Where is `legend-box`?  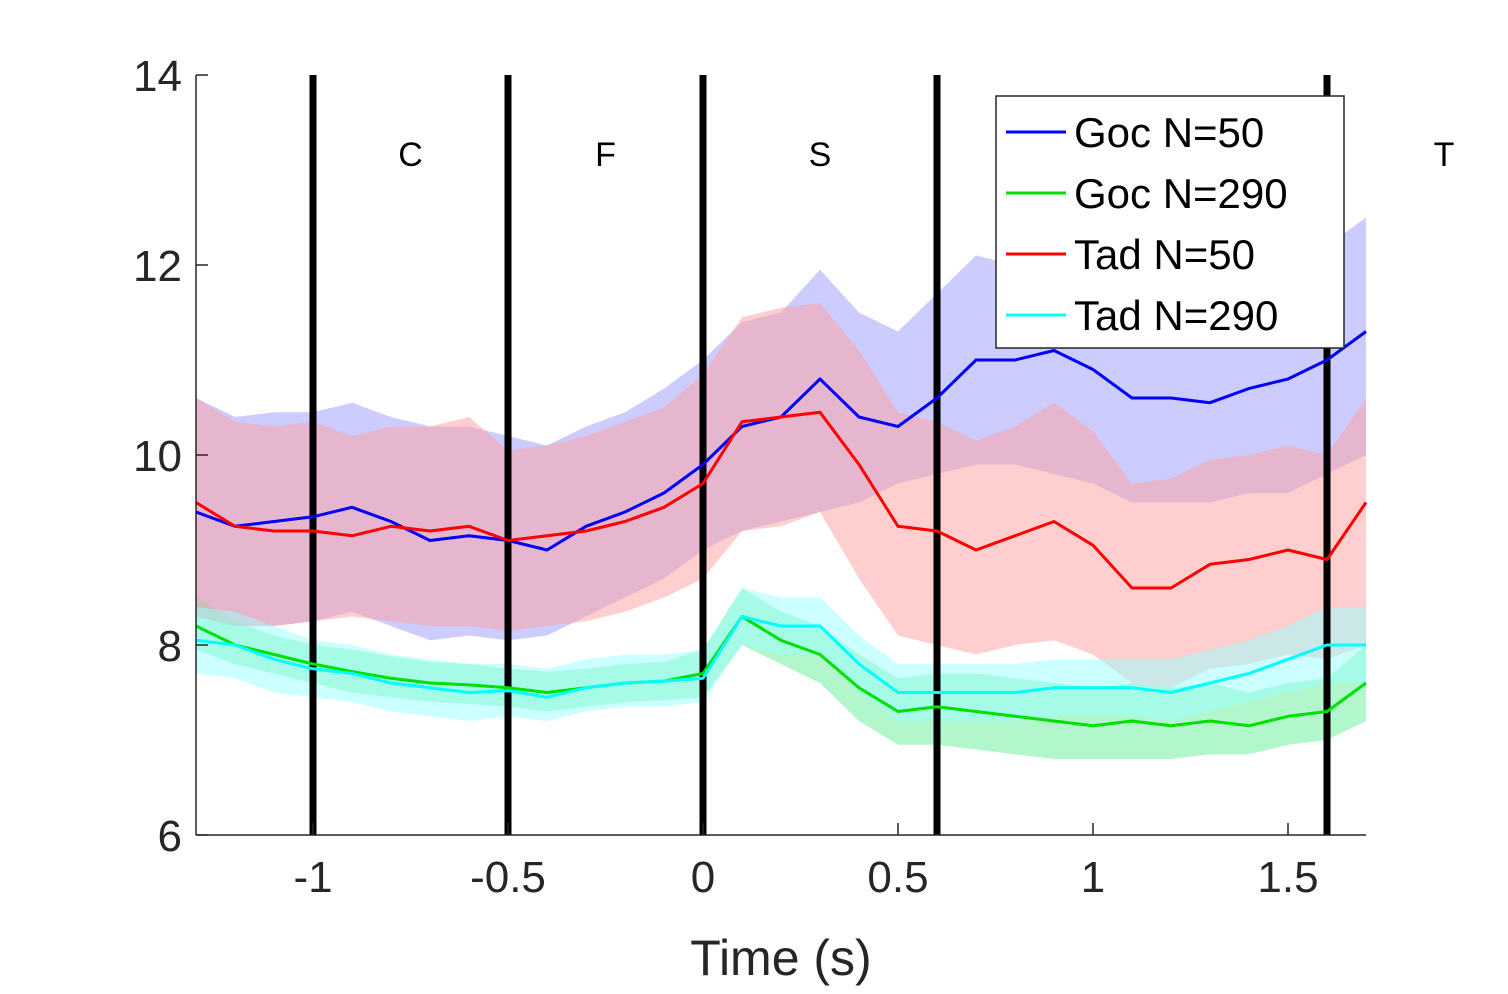 legend-box is located at coordinates (1170, 222).